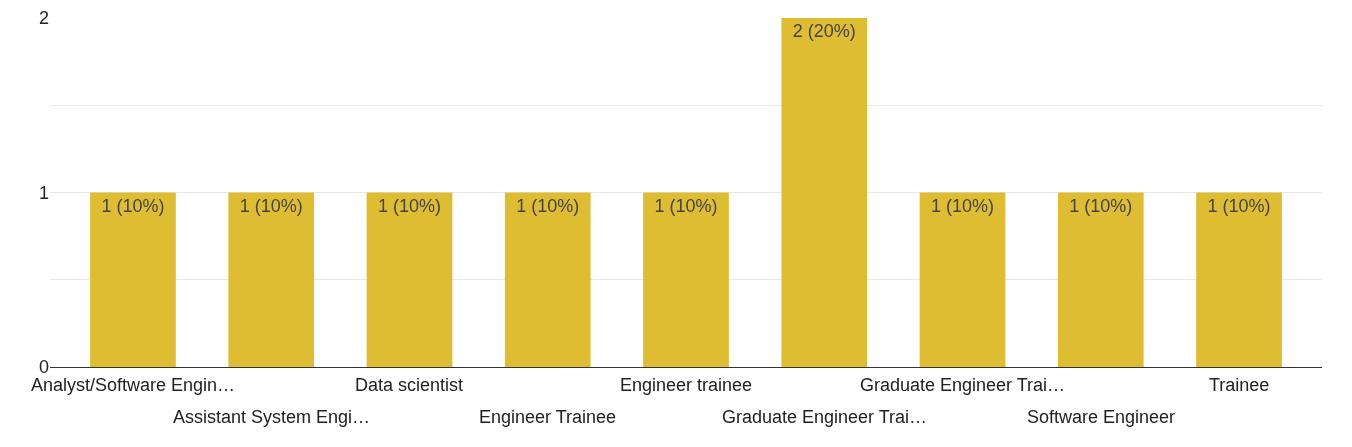  I want to click on y-tick-label: 0, so click(43, 367).